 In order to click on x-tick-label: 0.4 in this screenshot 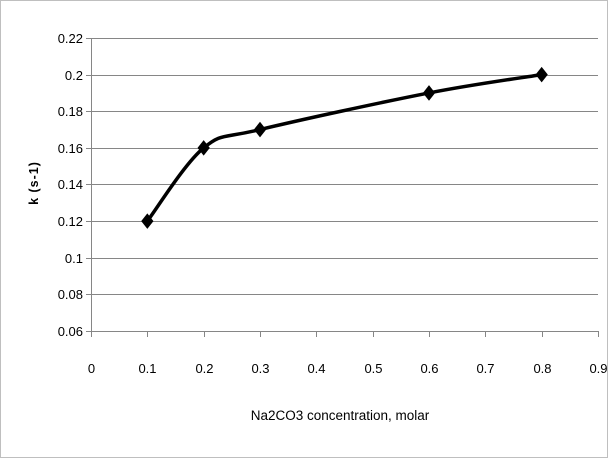, I will do `click(316, 368)`.